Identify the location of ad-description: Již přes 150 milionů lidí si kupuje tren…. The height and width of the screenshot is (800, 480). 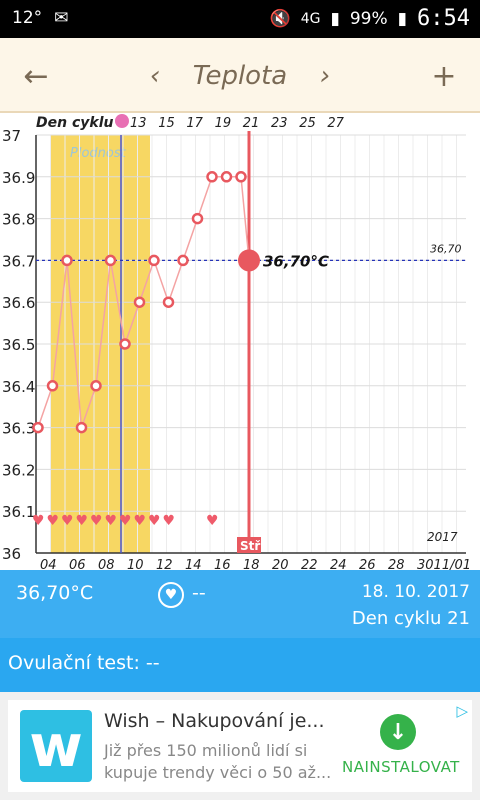
(218, 761).